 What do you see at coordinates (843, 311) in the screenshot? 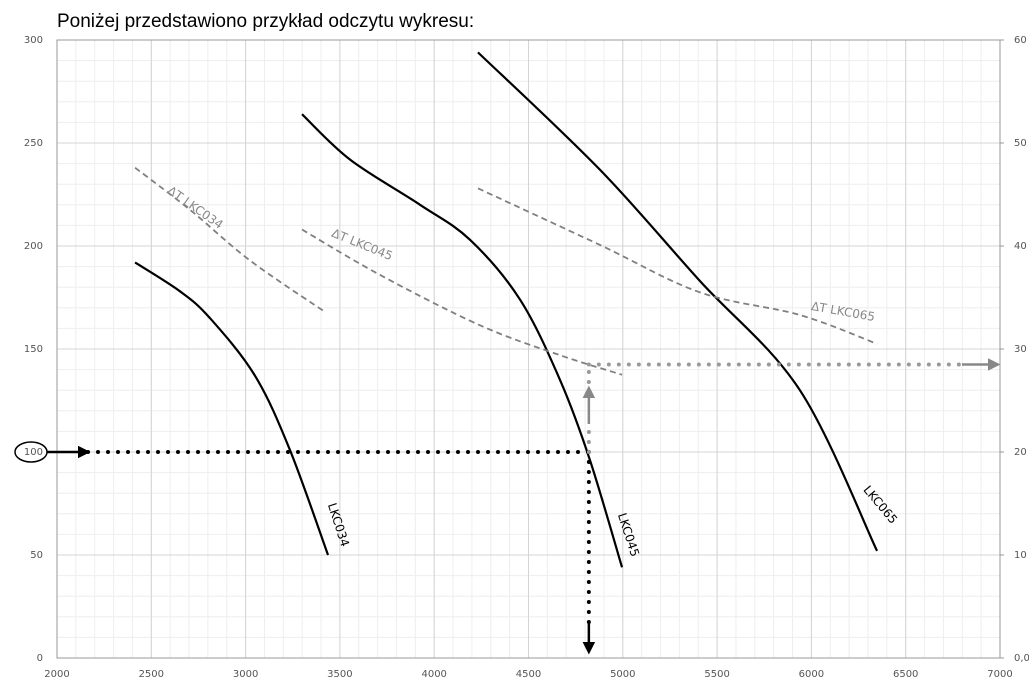
I see `series-label: ΔT LKC065` at bounding box center [843, 311].